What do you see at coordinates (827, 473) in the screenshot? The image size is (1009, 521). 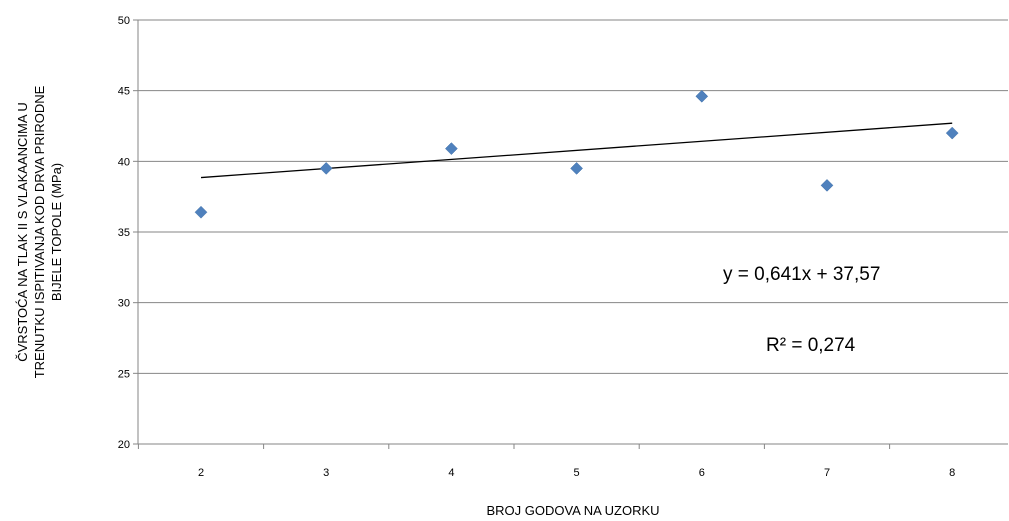 I see `x-tick-label: 7` at bounding box center [827, 473].